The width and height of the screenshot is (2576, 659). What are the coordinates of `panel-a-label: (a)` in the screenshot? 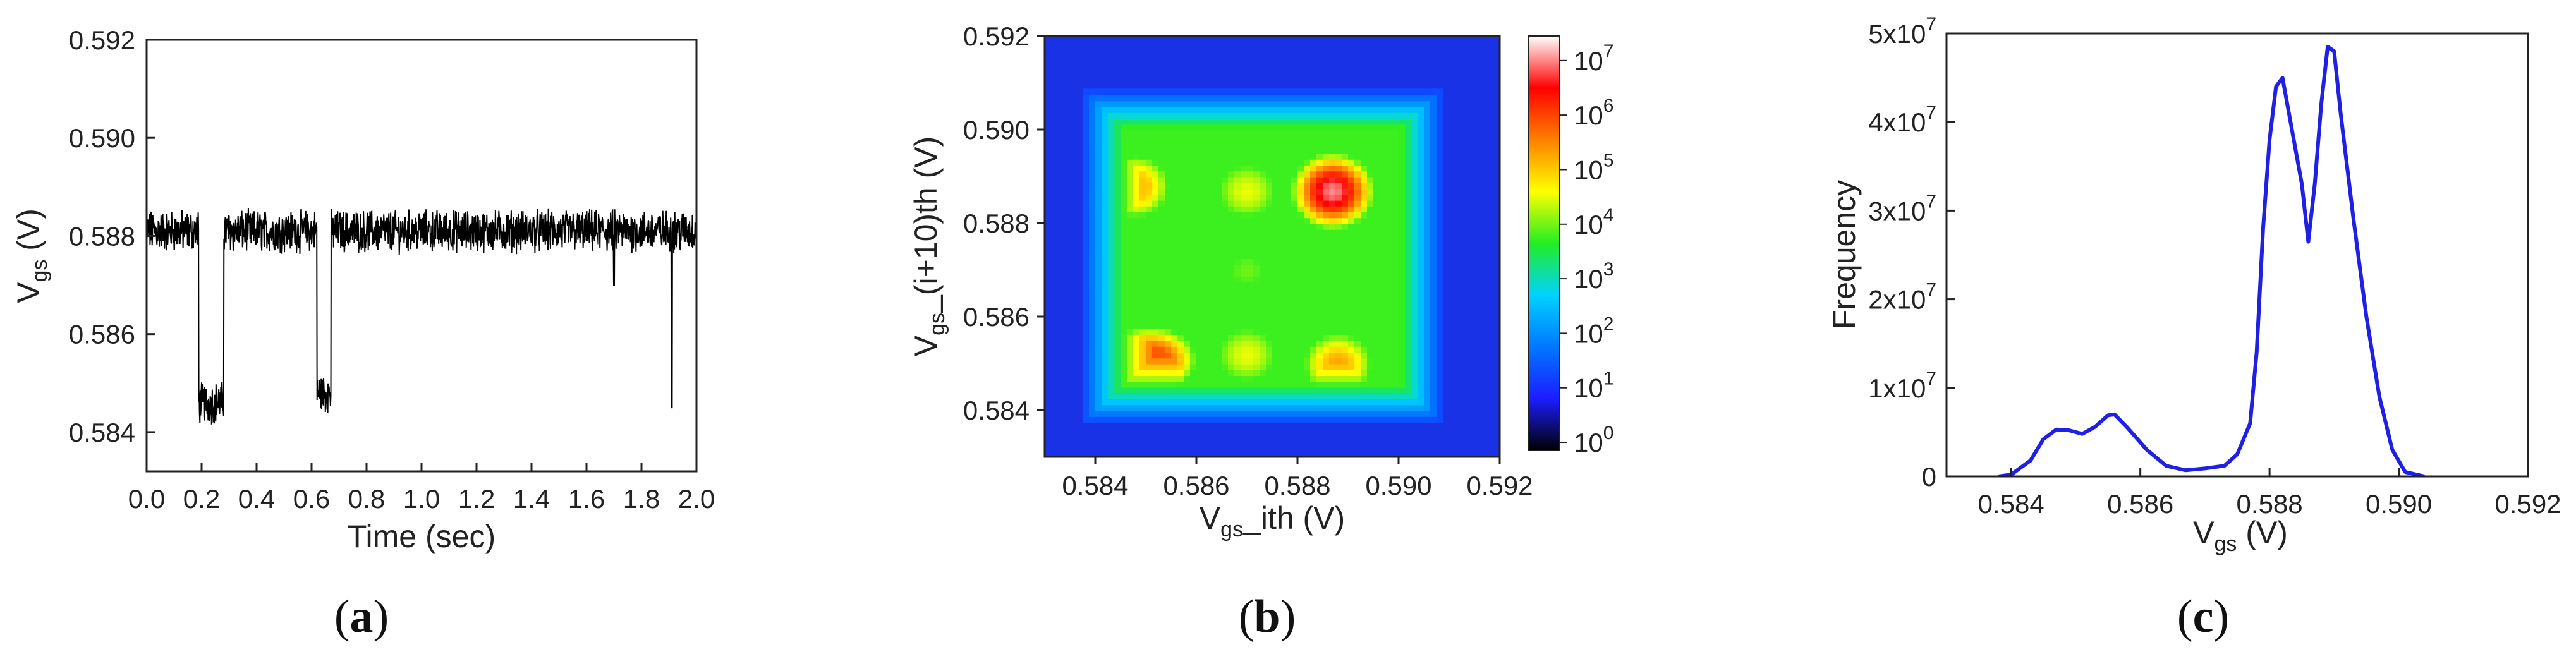 It's located at (361, 617).